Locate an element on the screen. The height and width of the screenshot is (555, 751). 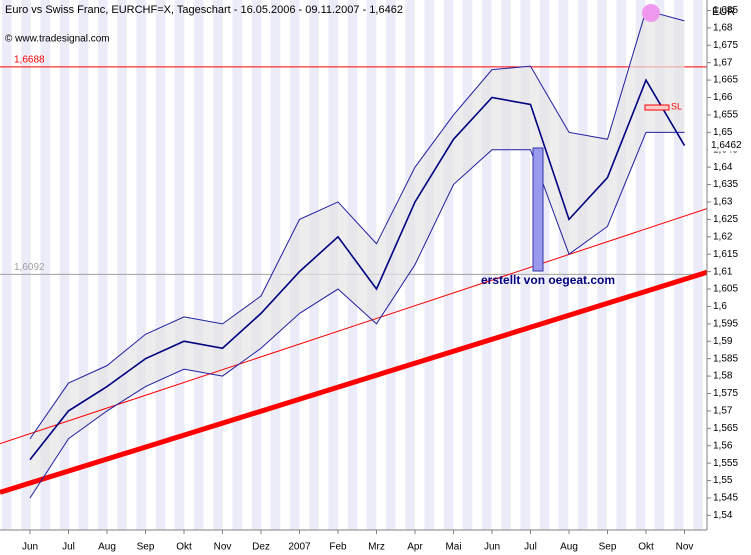
x-tick-label: 2007 is located at coordinates (299, 547).